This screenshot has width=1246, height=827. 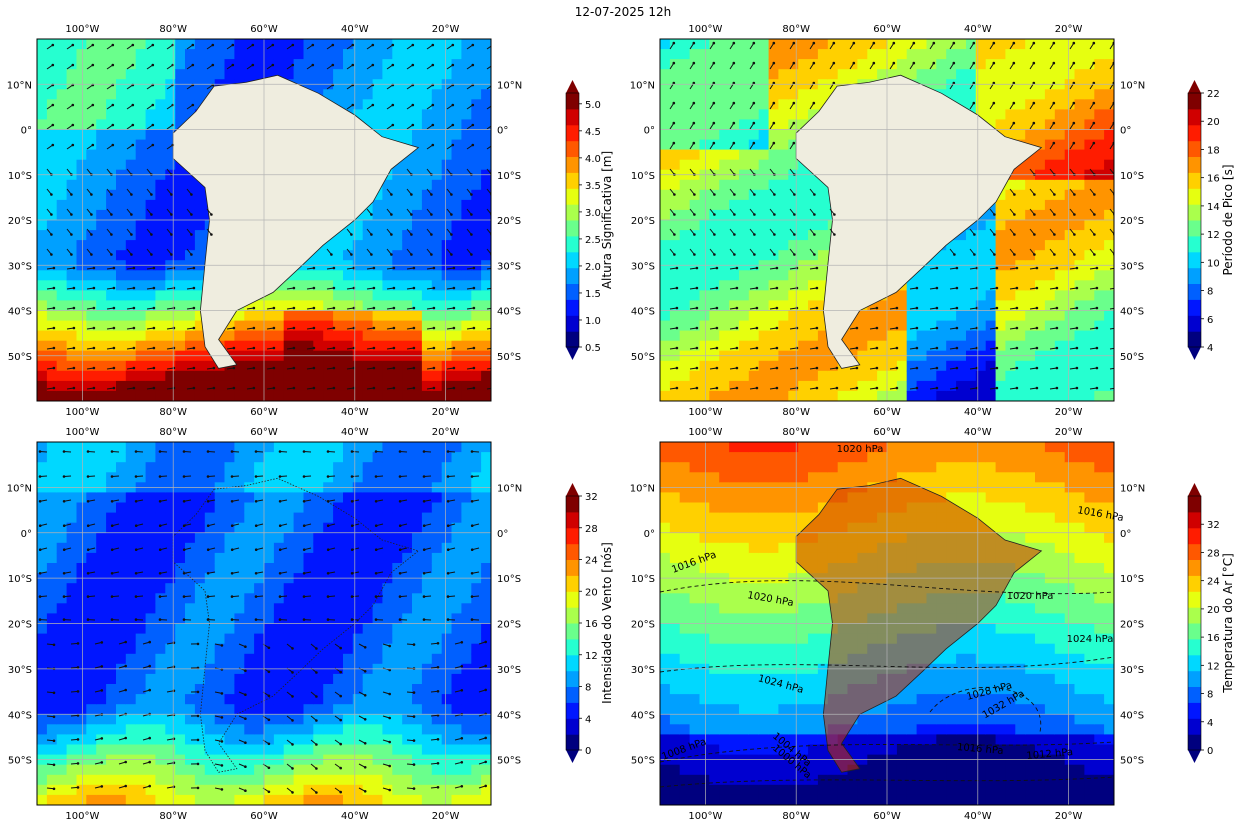 I want to click on vector-arrow, so click(x=488, y=288).